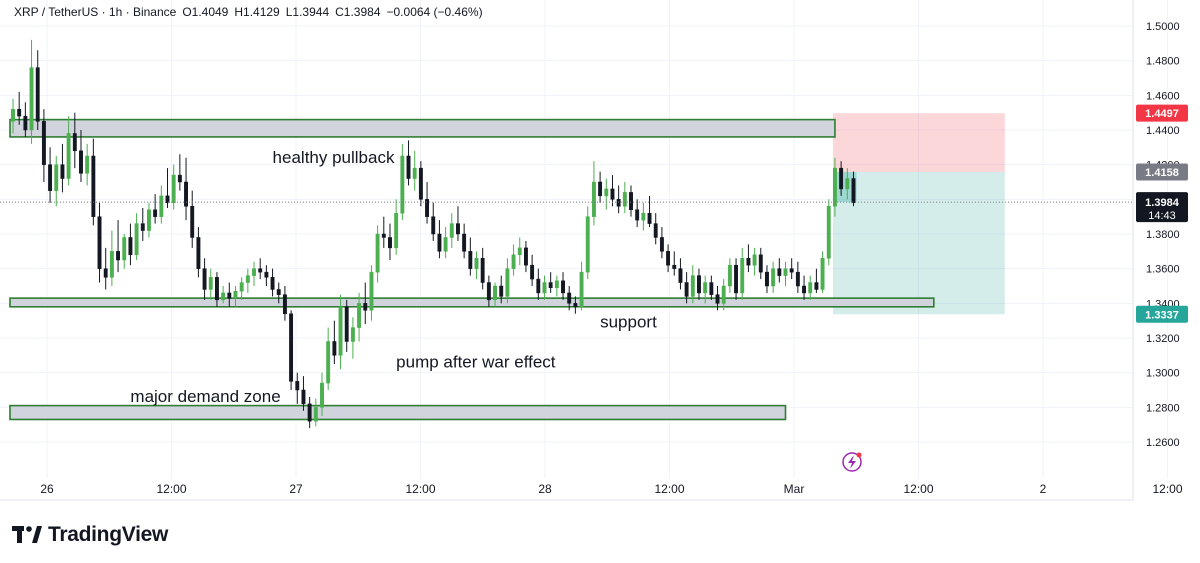 This screenshot has width=1200, height=563. Describe the element at coordinates (108, 534) in the screenshot. I see `brand-name: TradingView` at that location.